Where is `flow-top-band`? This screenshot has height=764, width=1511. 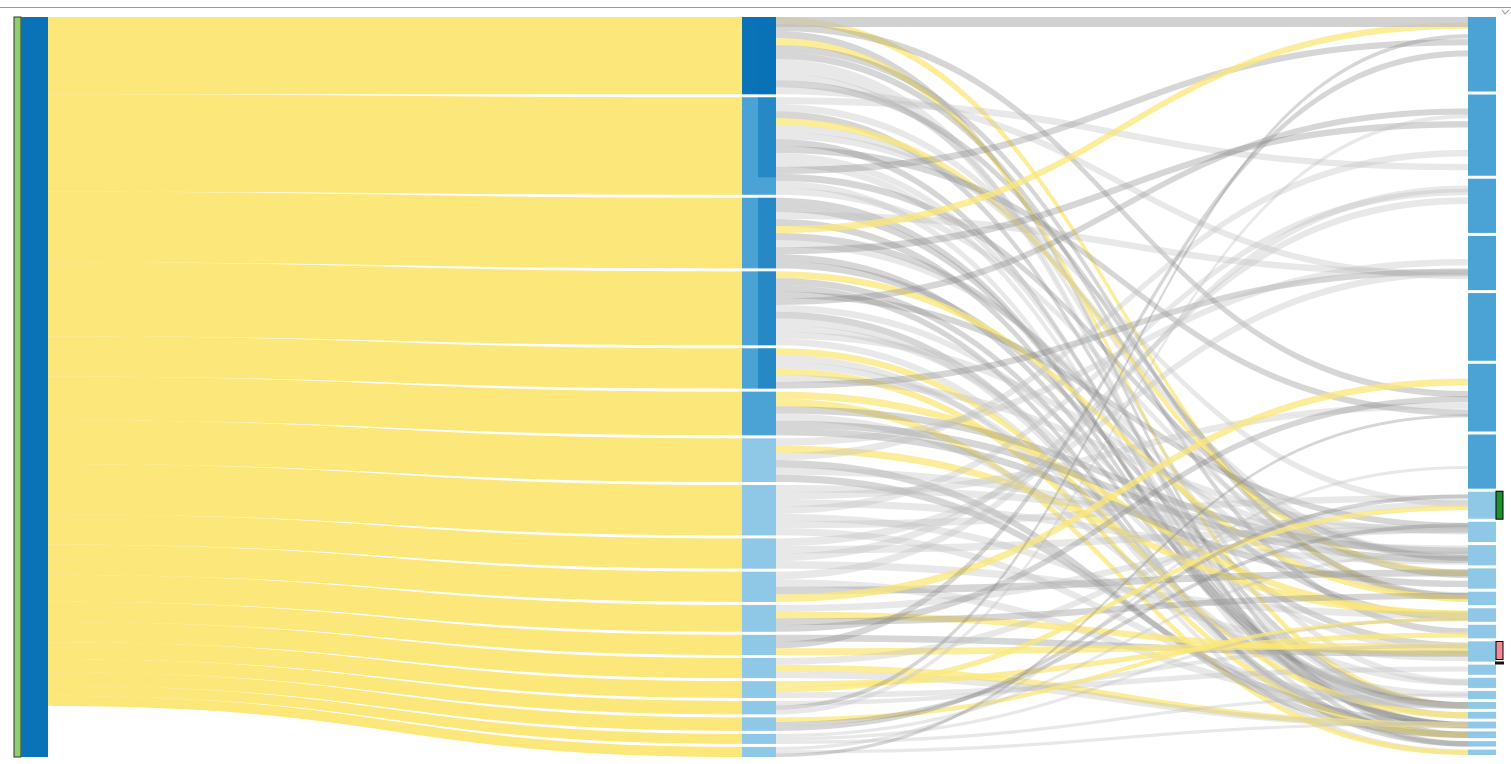 flow-top-band is located at coordinates (1122, 22).